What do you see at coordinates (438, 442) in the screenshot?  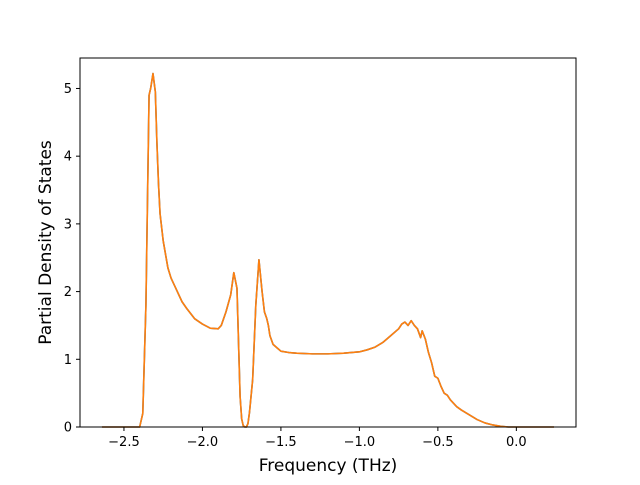 I see `x-tick-label: −0.5` at bounding box center [438, 442].